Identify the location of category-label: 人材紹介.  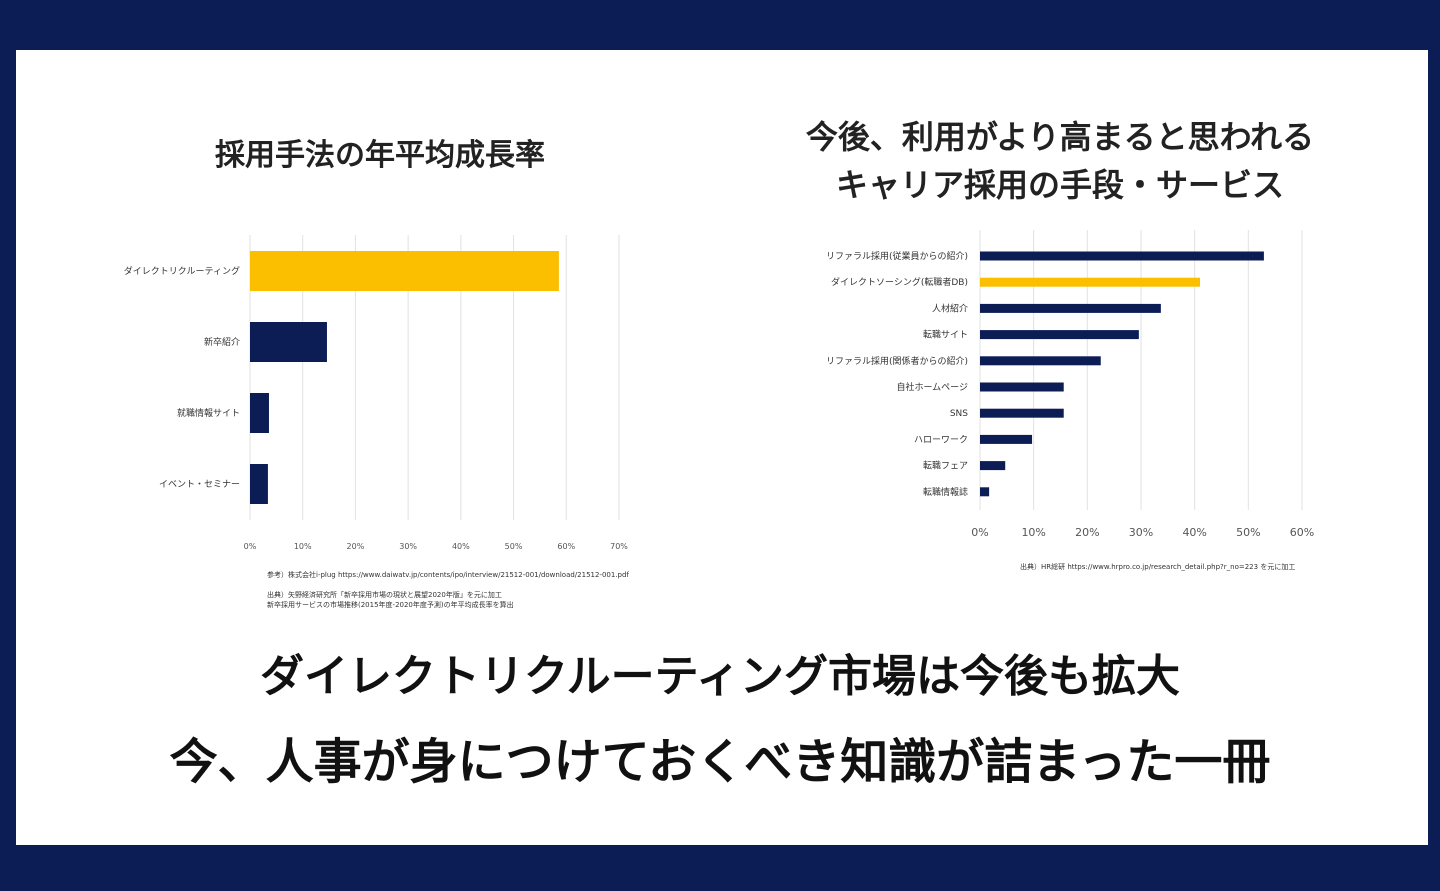
(950, 308).